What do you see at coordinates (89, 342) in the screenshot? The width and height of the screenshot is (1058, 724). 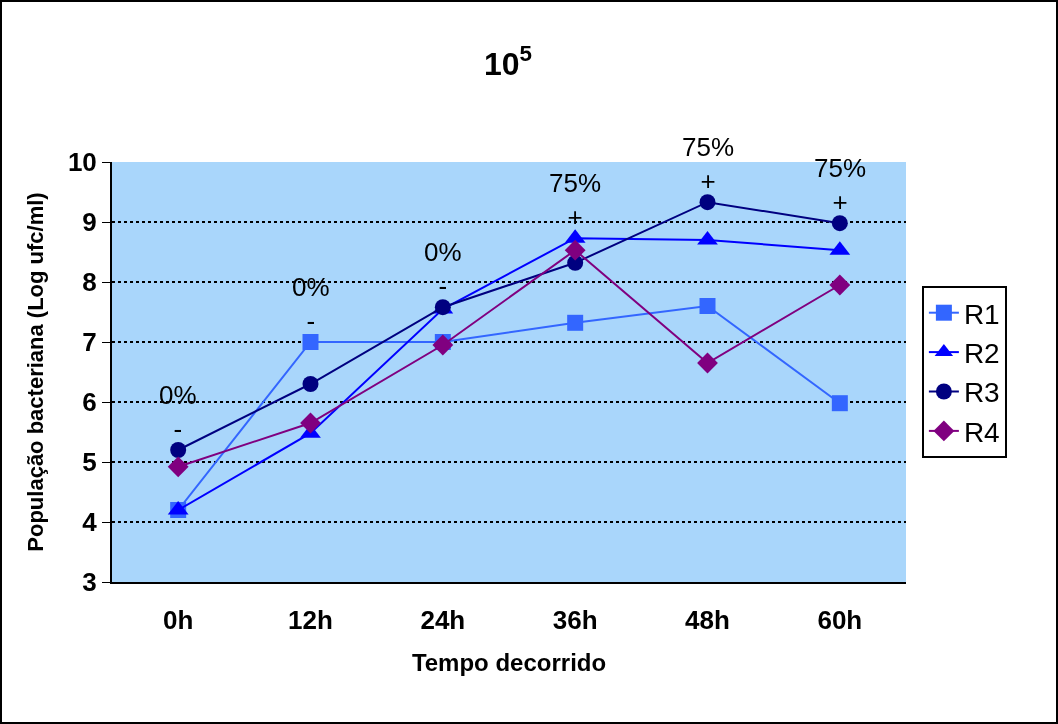 I see `y-tick-label: 7` at bounding box center [89, 342].